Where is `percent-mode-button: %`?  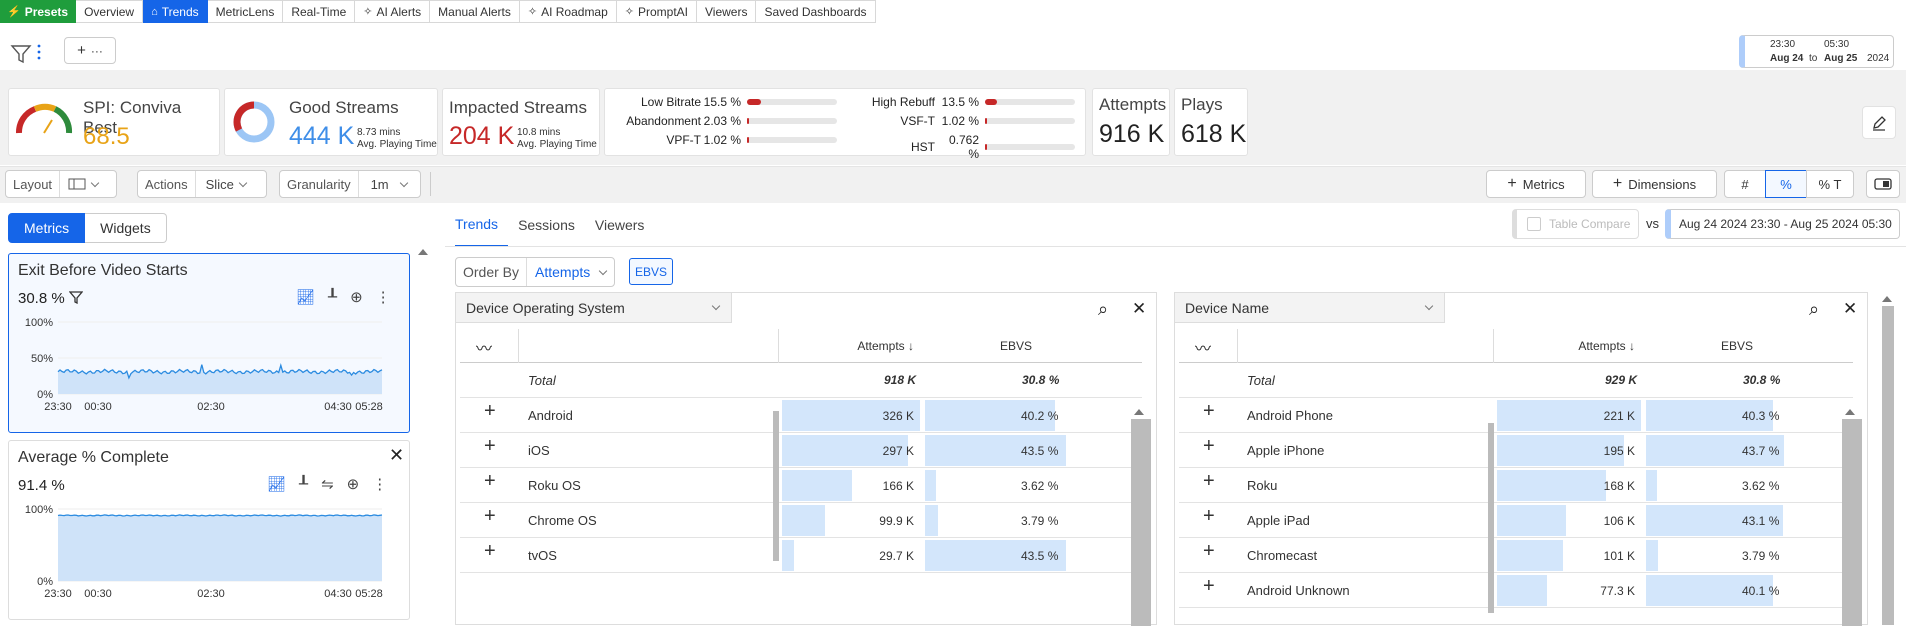 percent-mode-button: % is located at coordinates (1786, 184).